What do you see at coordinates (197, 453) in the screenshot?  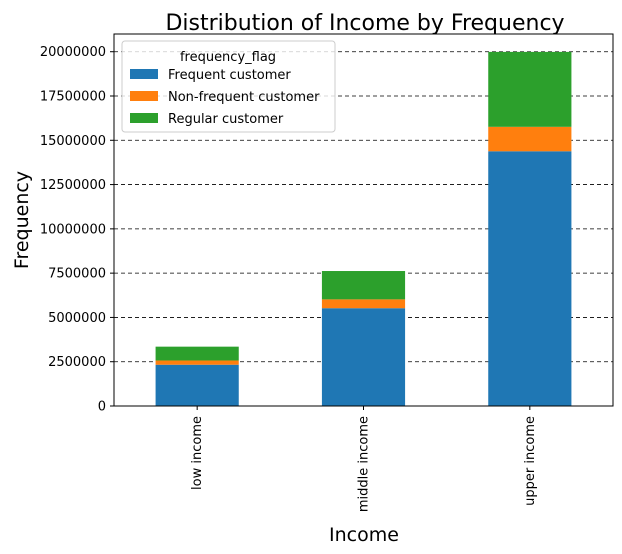 I see `x-tick-label: low income` at bounding box center [197, 453].